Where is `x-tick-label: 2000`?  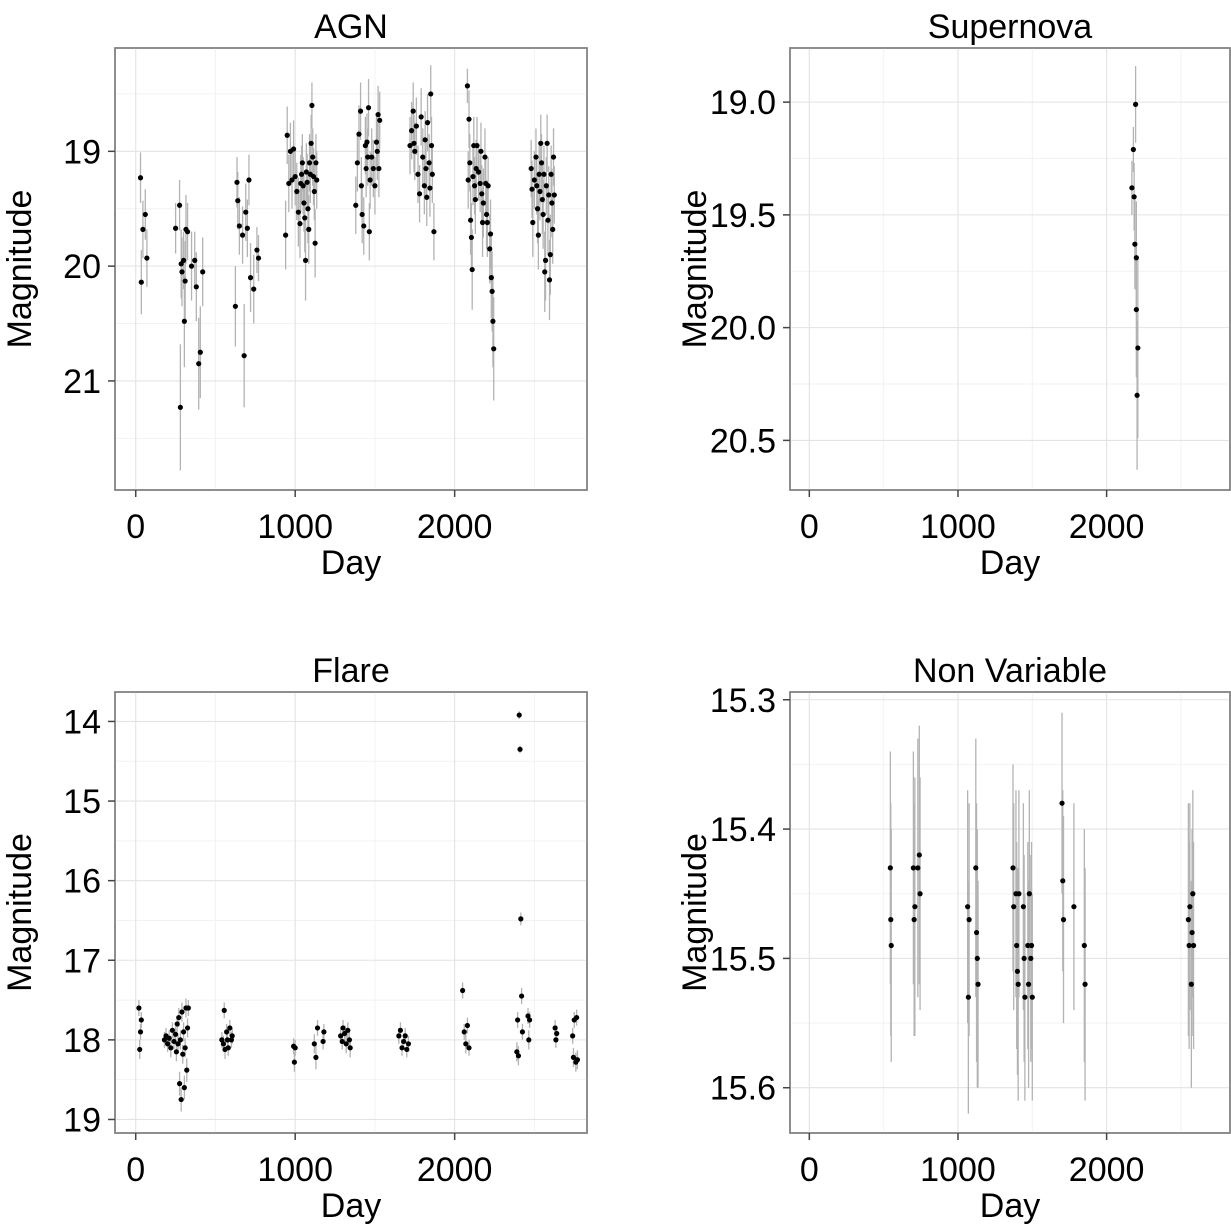 x-tick-label: 2000 is located at coordinates (455, 1170).